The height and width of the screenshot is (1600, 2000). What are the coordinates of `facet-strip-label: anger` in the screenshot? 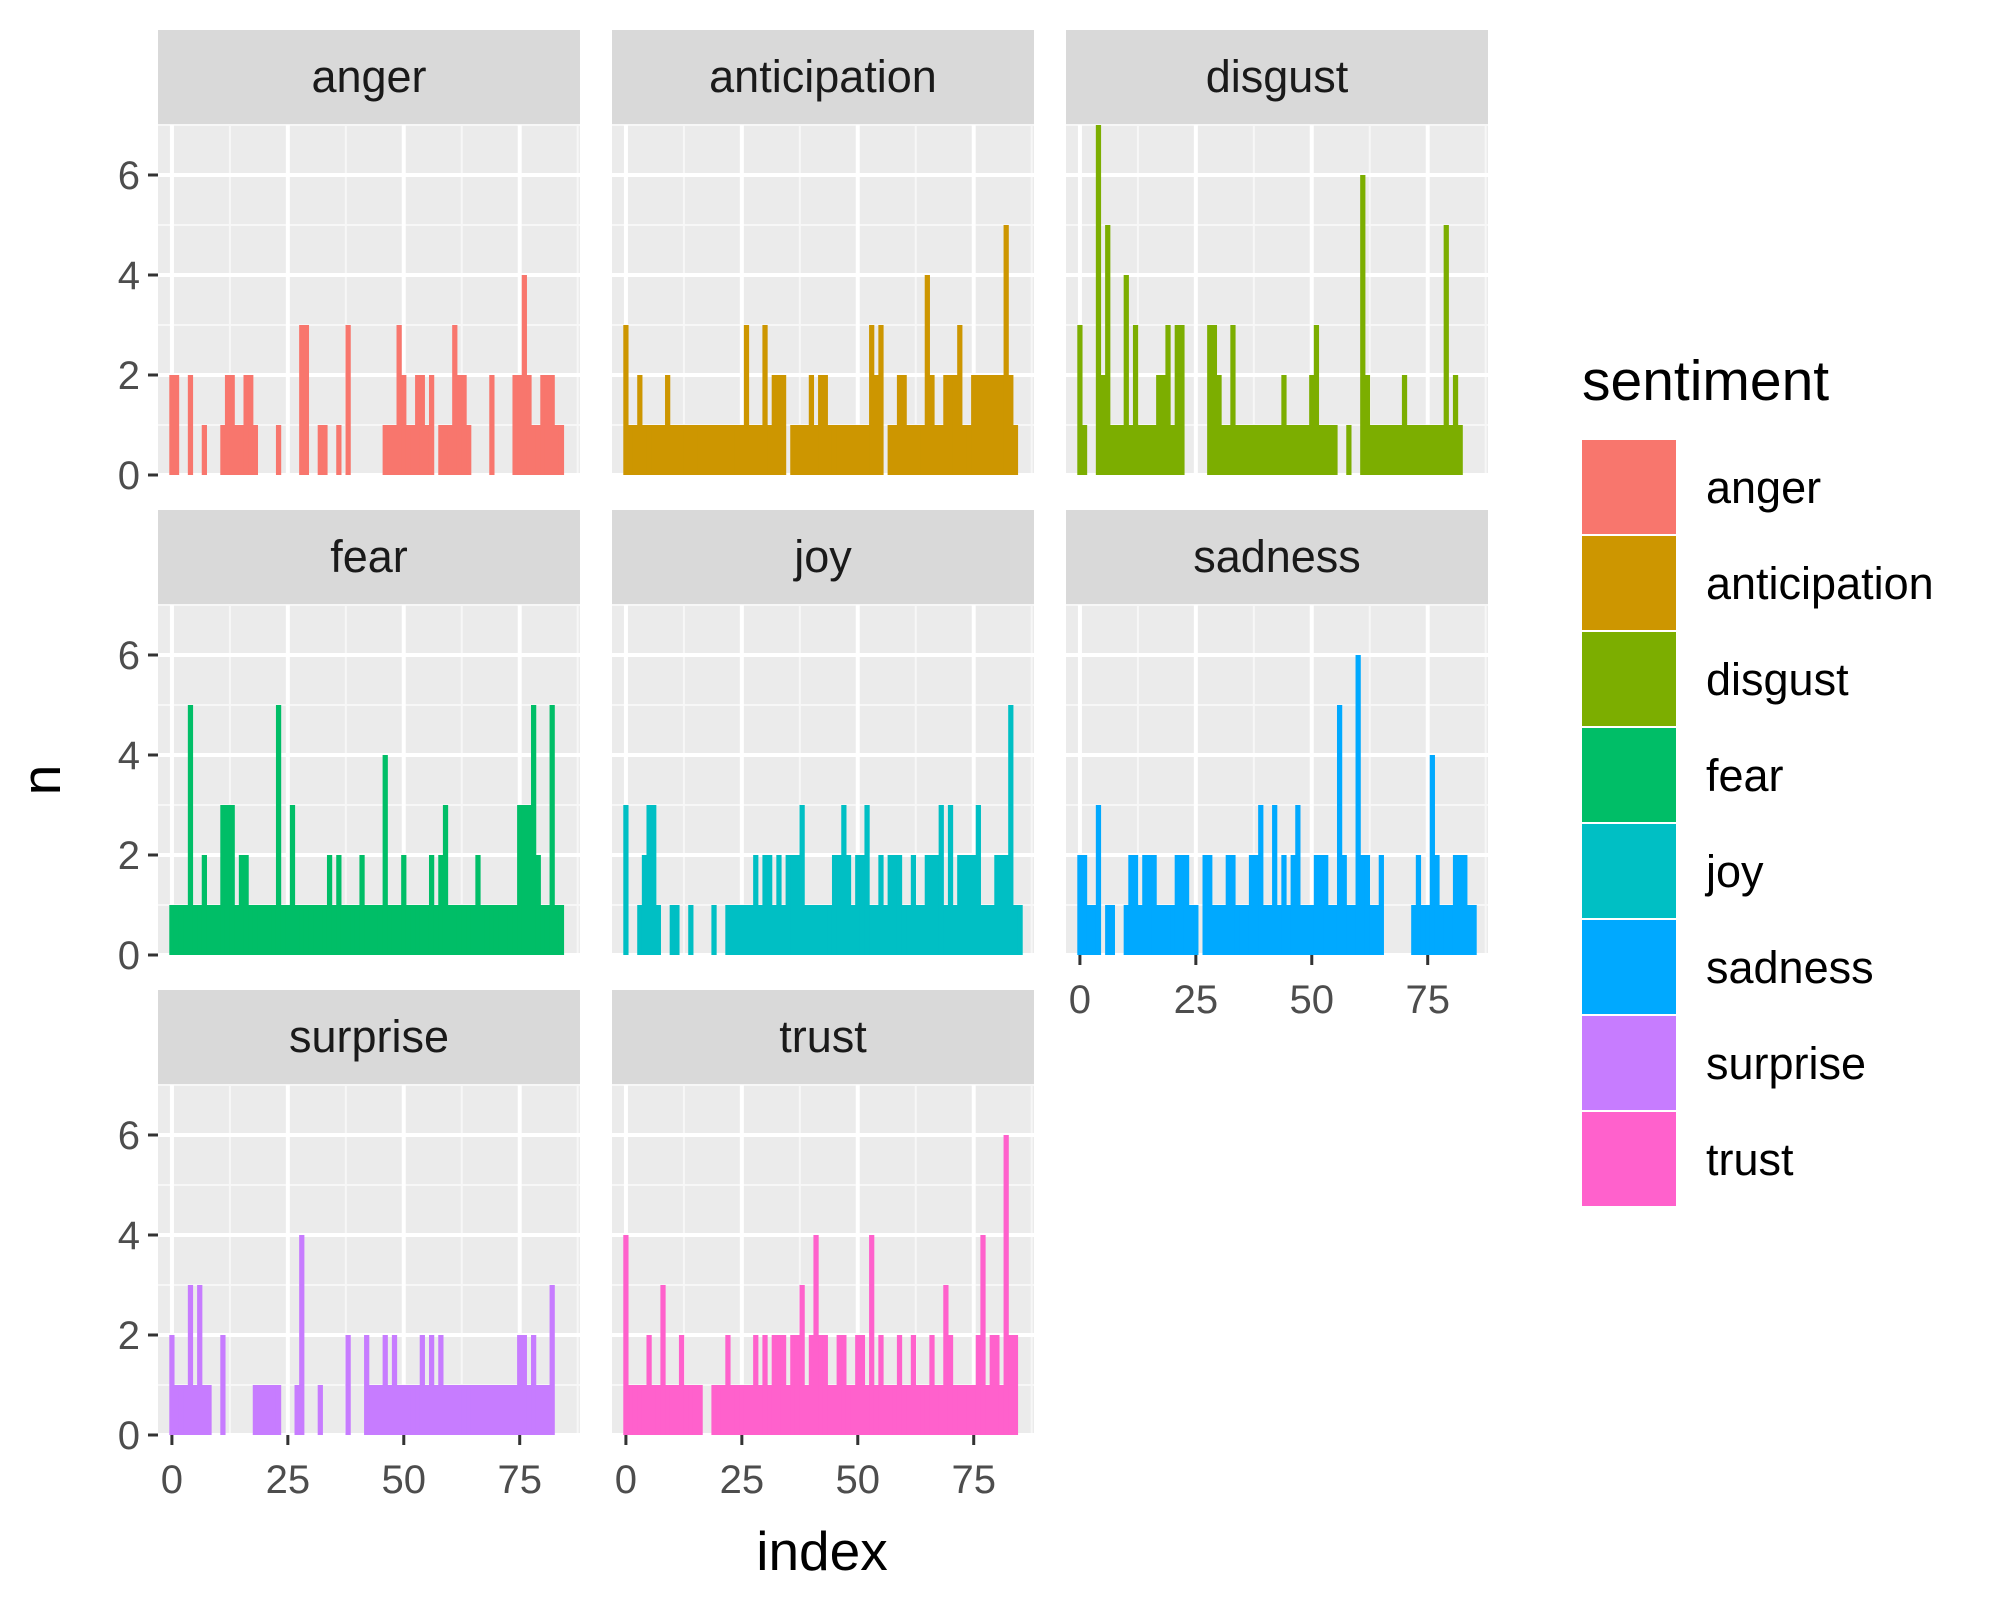 It's located at (368, 76).